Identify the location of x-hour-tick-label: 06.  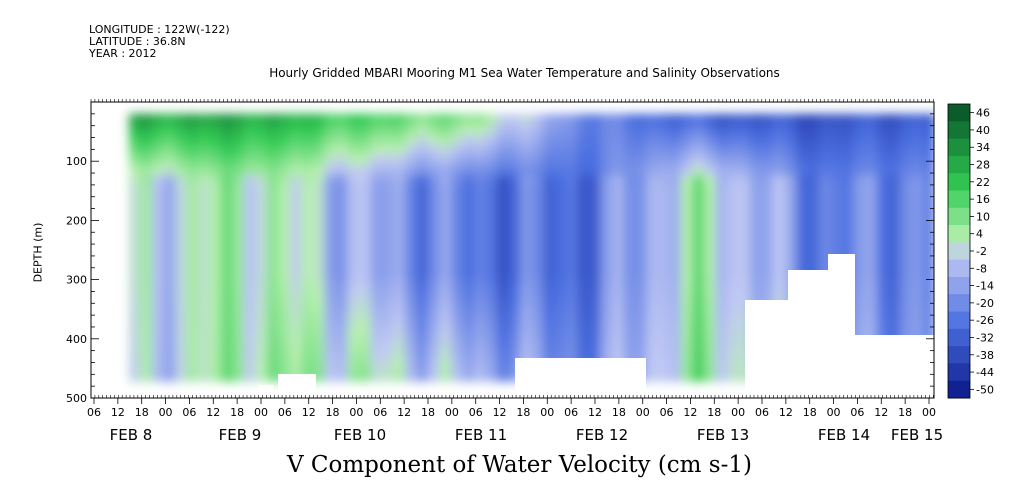
(380, 412).